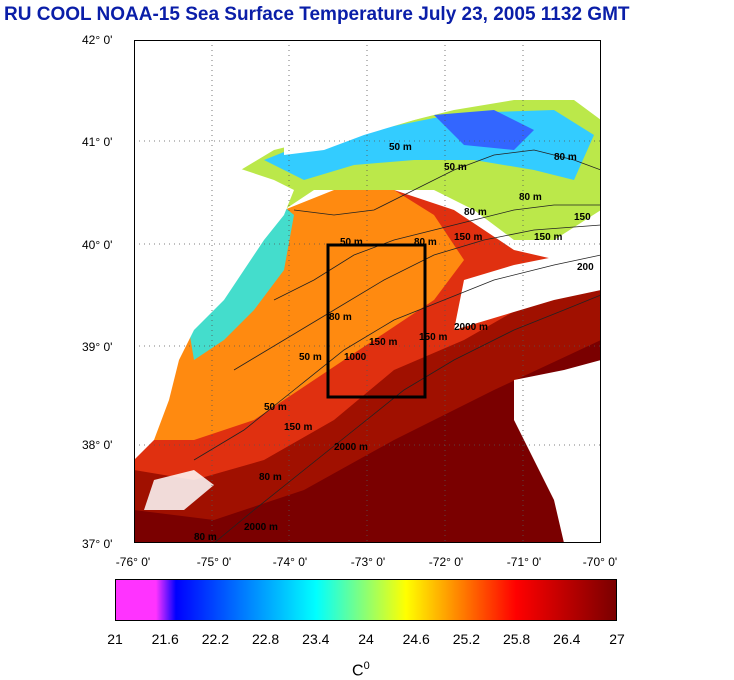 This screenshot has width=734, height=680. I want to click on colorbar-tick-label: 23.4, so click(316, 639).